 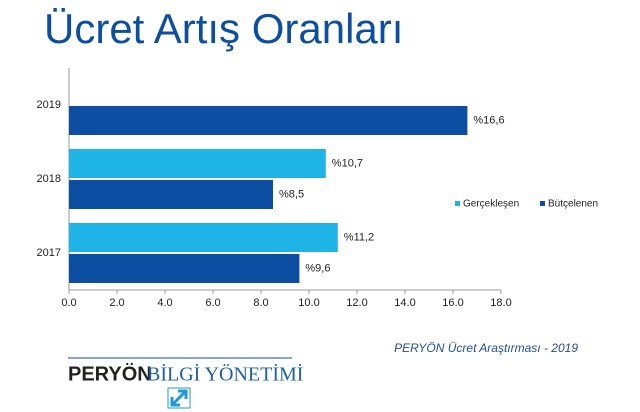 What do you see at coordinates (49, 105) in the screenshot?
I see `y-tick-label: 2019` at bounding box center [49, 105].